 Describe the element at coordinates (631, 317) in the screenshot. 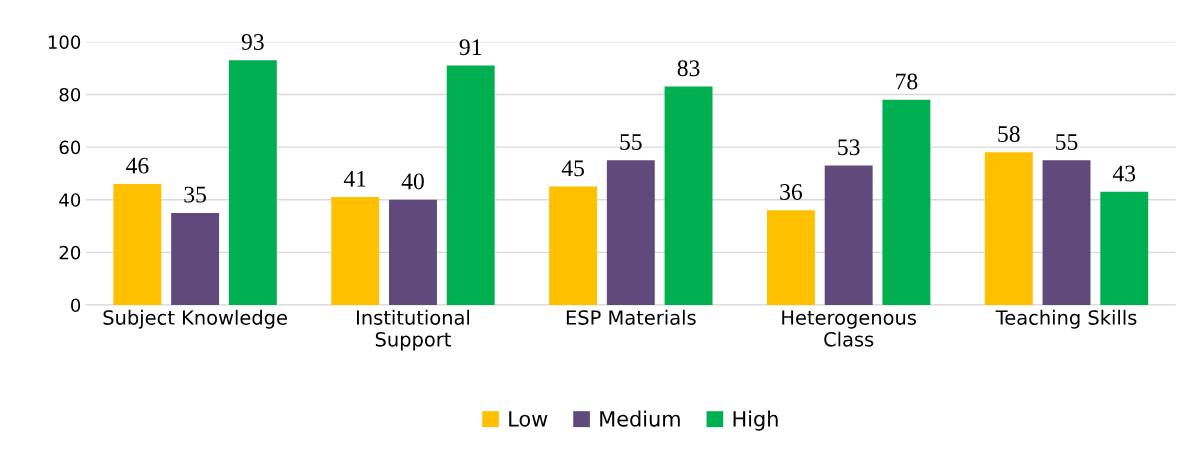

I see `x-tick-label: ESP Materials` at that location.